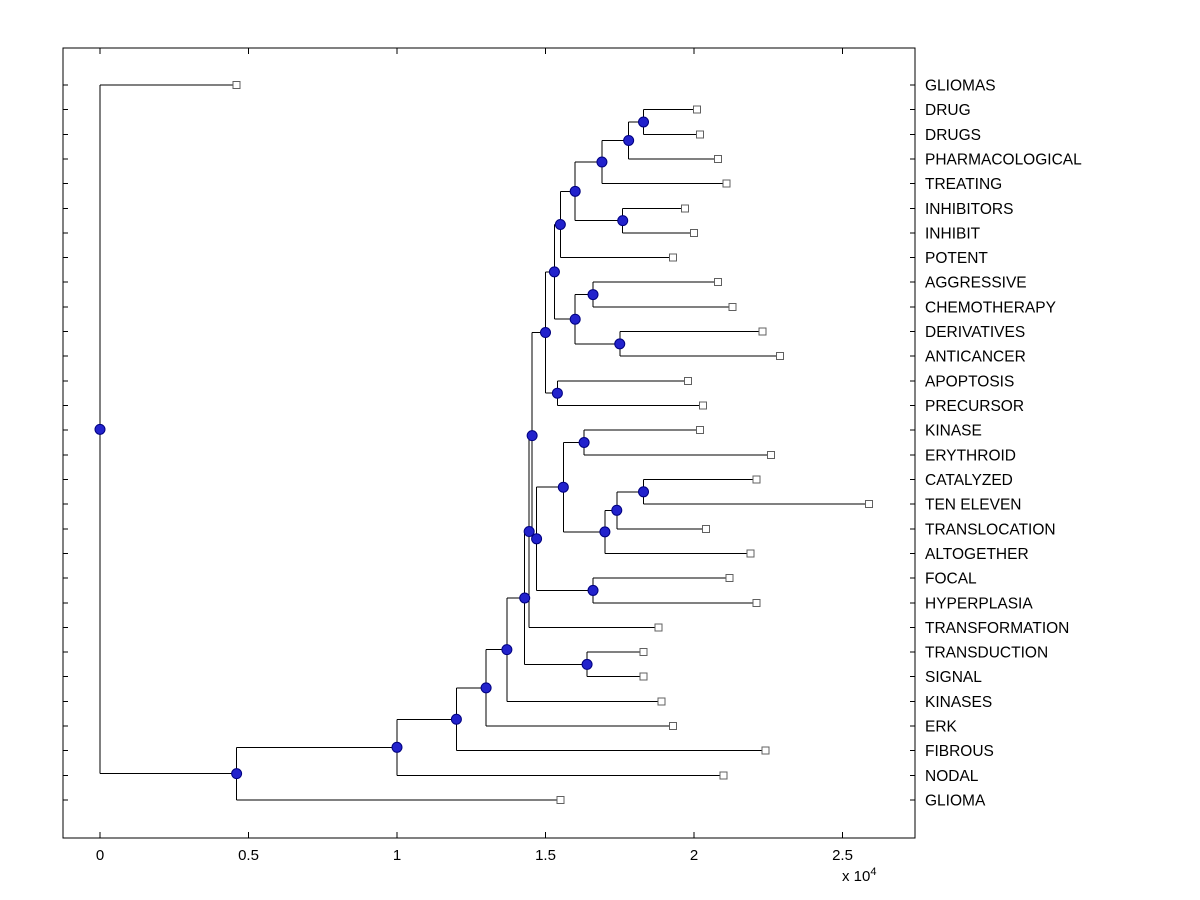 This screenshot has height=900, width=1200. What do you see at coordinates (975, 357) in the screenshot?
I see `leaf-label-anticancer: ANTICANCER` at bounding box center [975, 357].